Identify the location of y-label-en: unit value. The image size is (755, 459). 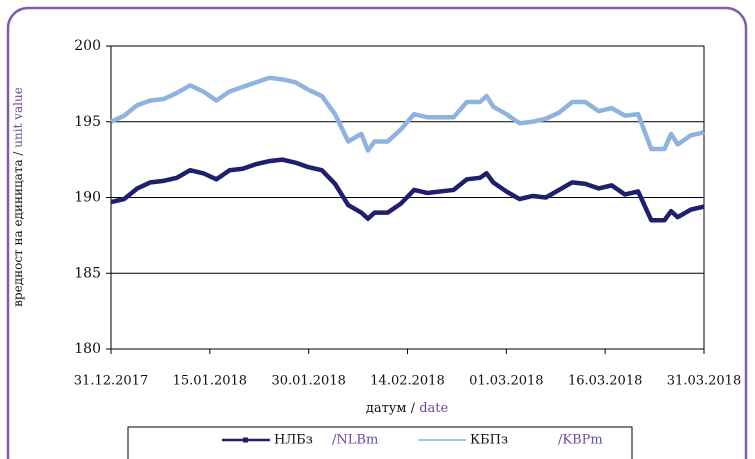
(18, 117).